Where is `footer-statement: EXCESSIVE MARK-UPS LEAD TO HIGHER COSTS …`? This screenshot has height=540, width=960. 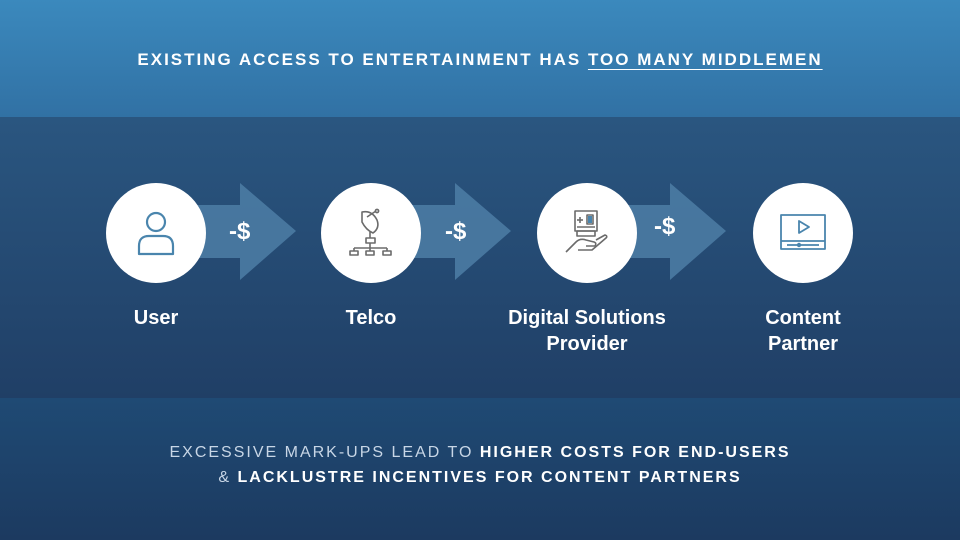
footer-statement: EXCESSIVE MARK-UPS LEAD TO HIGHER COSTS … is located at coordinates (480, 465).